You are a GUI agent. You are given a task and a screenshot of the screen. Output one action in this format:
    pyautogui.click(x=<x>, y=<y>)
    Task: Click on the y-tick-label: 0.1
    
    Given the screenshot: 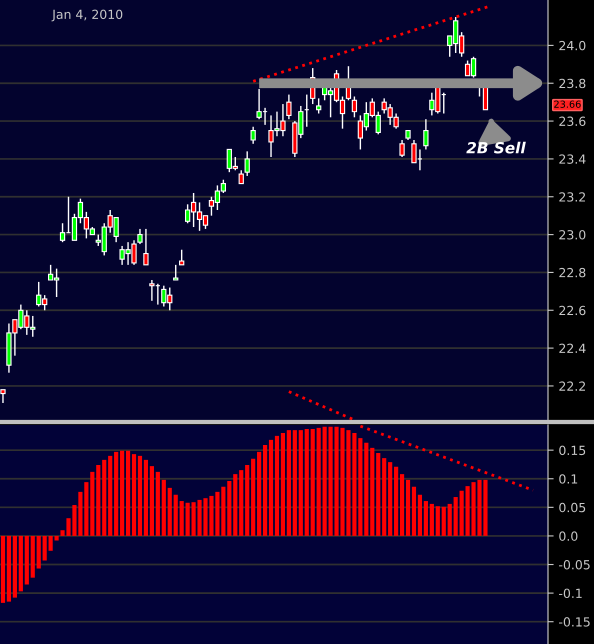 What is the action you would take?
    pyautogui.click(x=568, y=479)
    